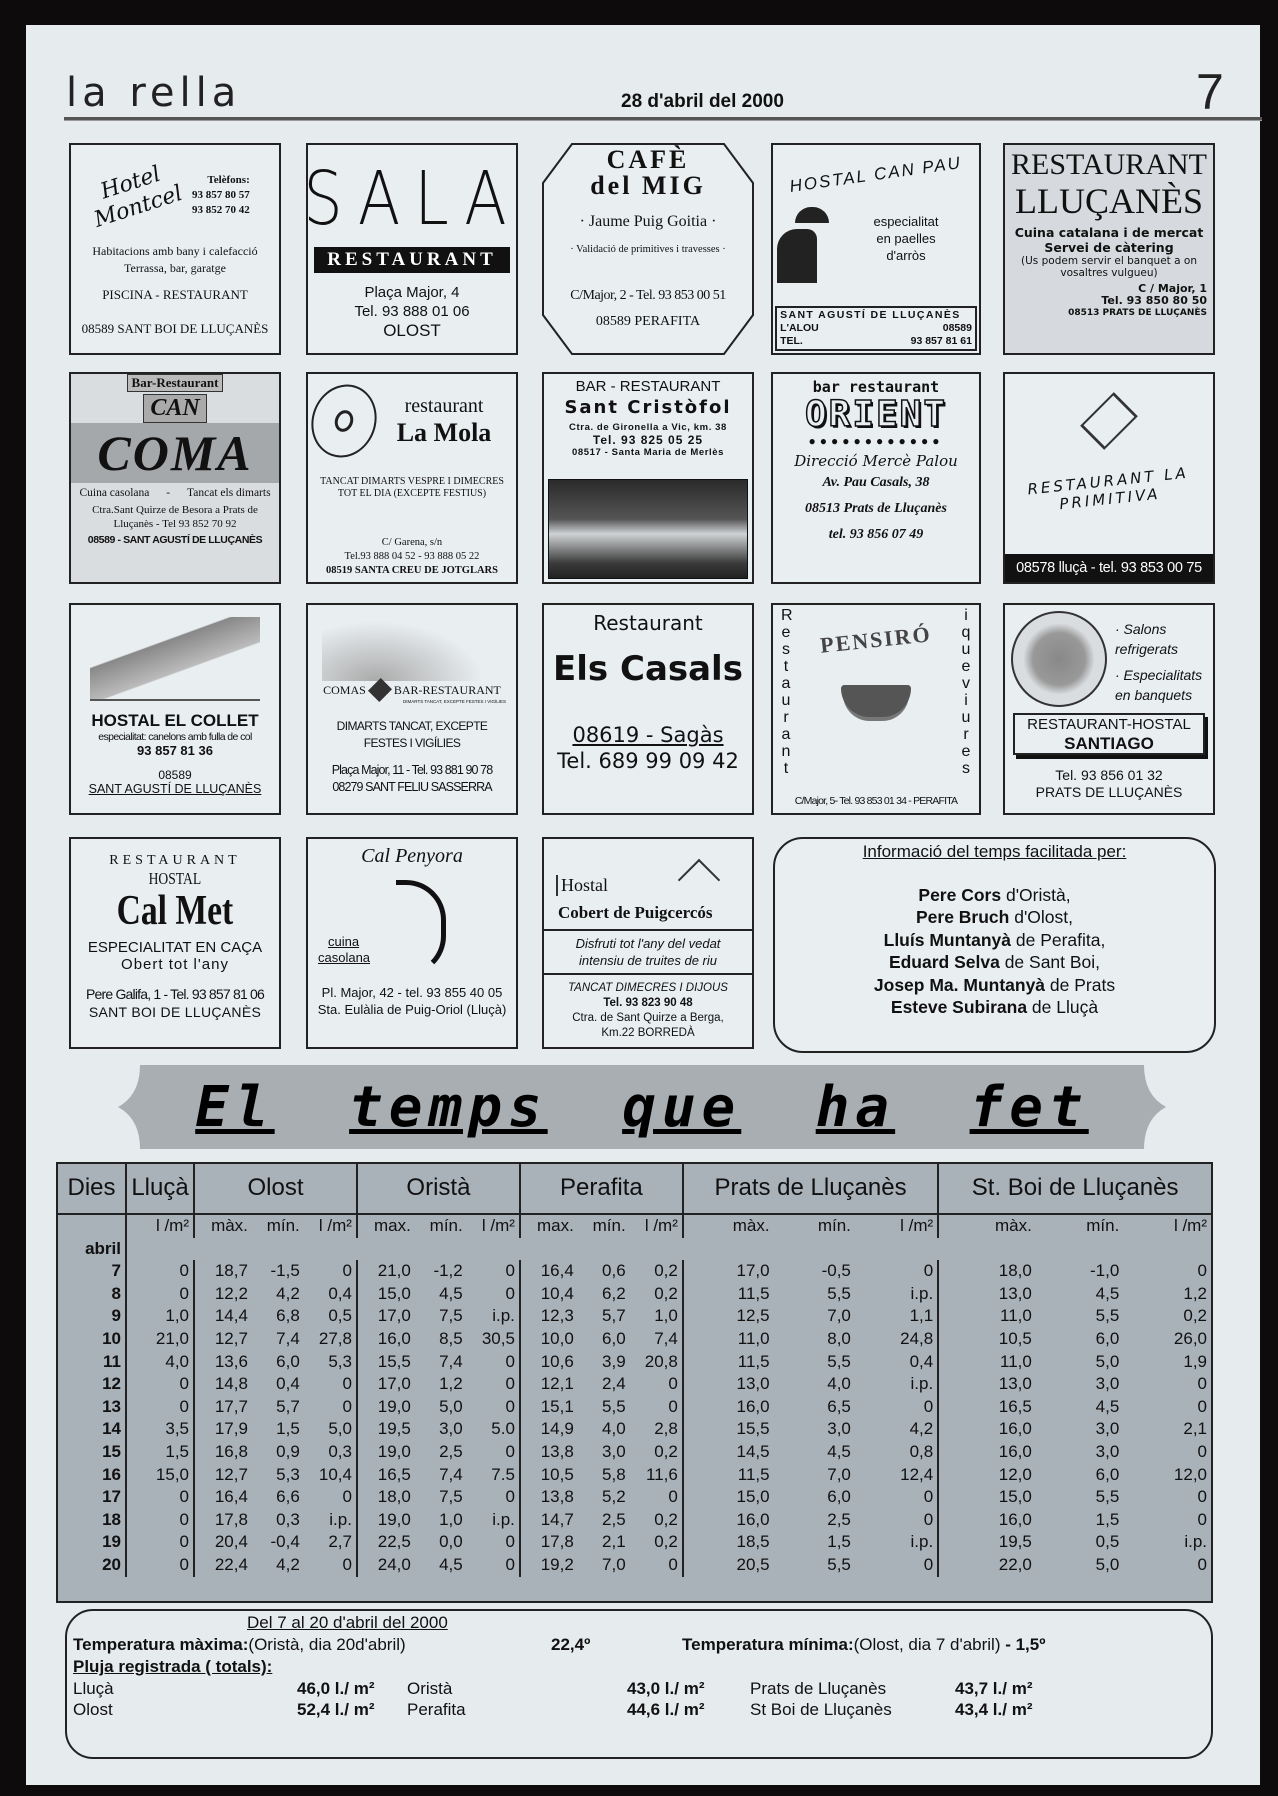  I want to click on ad-town: 08589 - SANT AGUSTÍ DE LLUÇANÈS, so click(175, 540).